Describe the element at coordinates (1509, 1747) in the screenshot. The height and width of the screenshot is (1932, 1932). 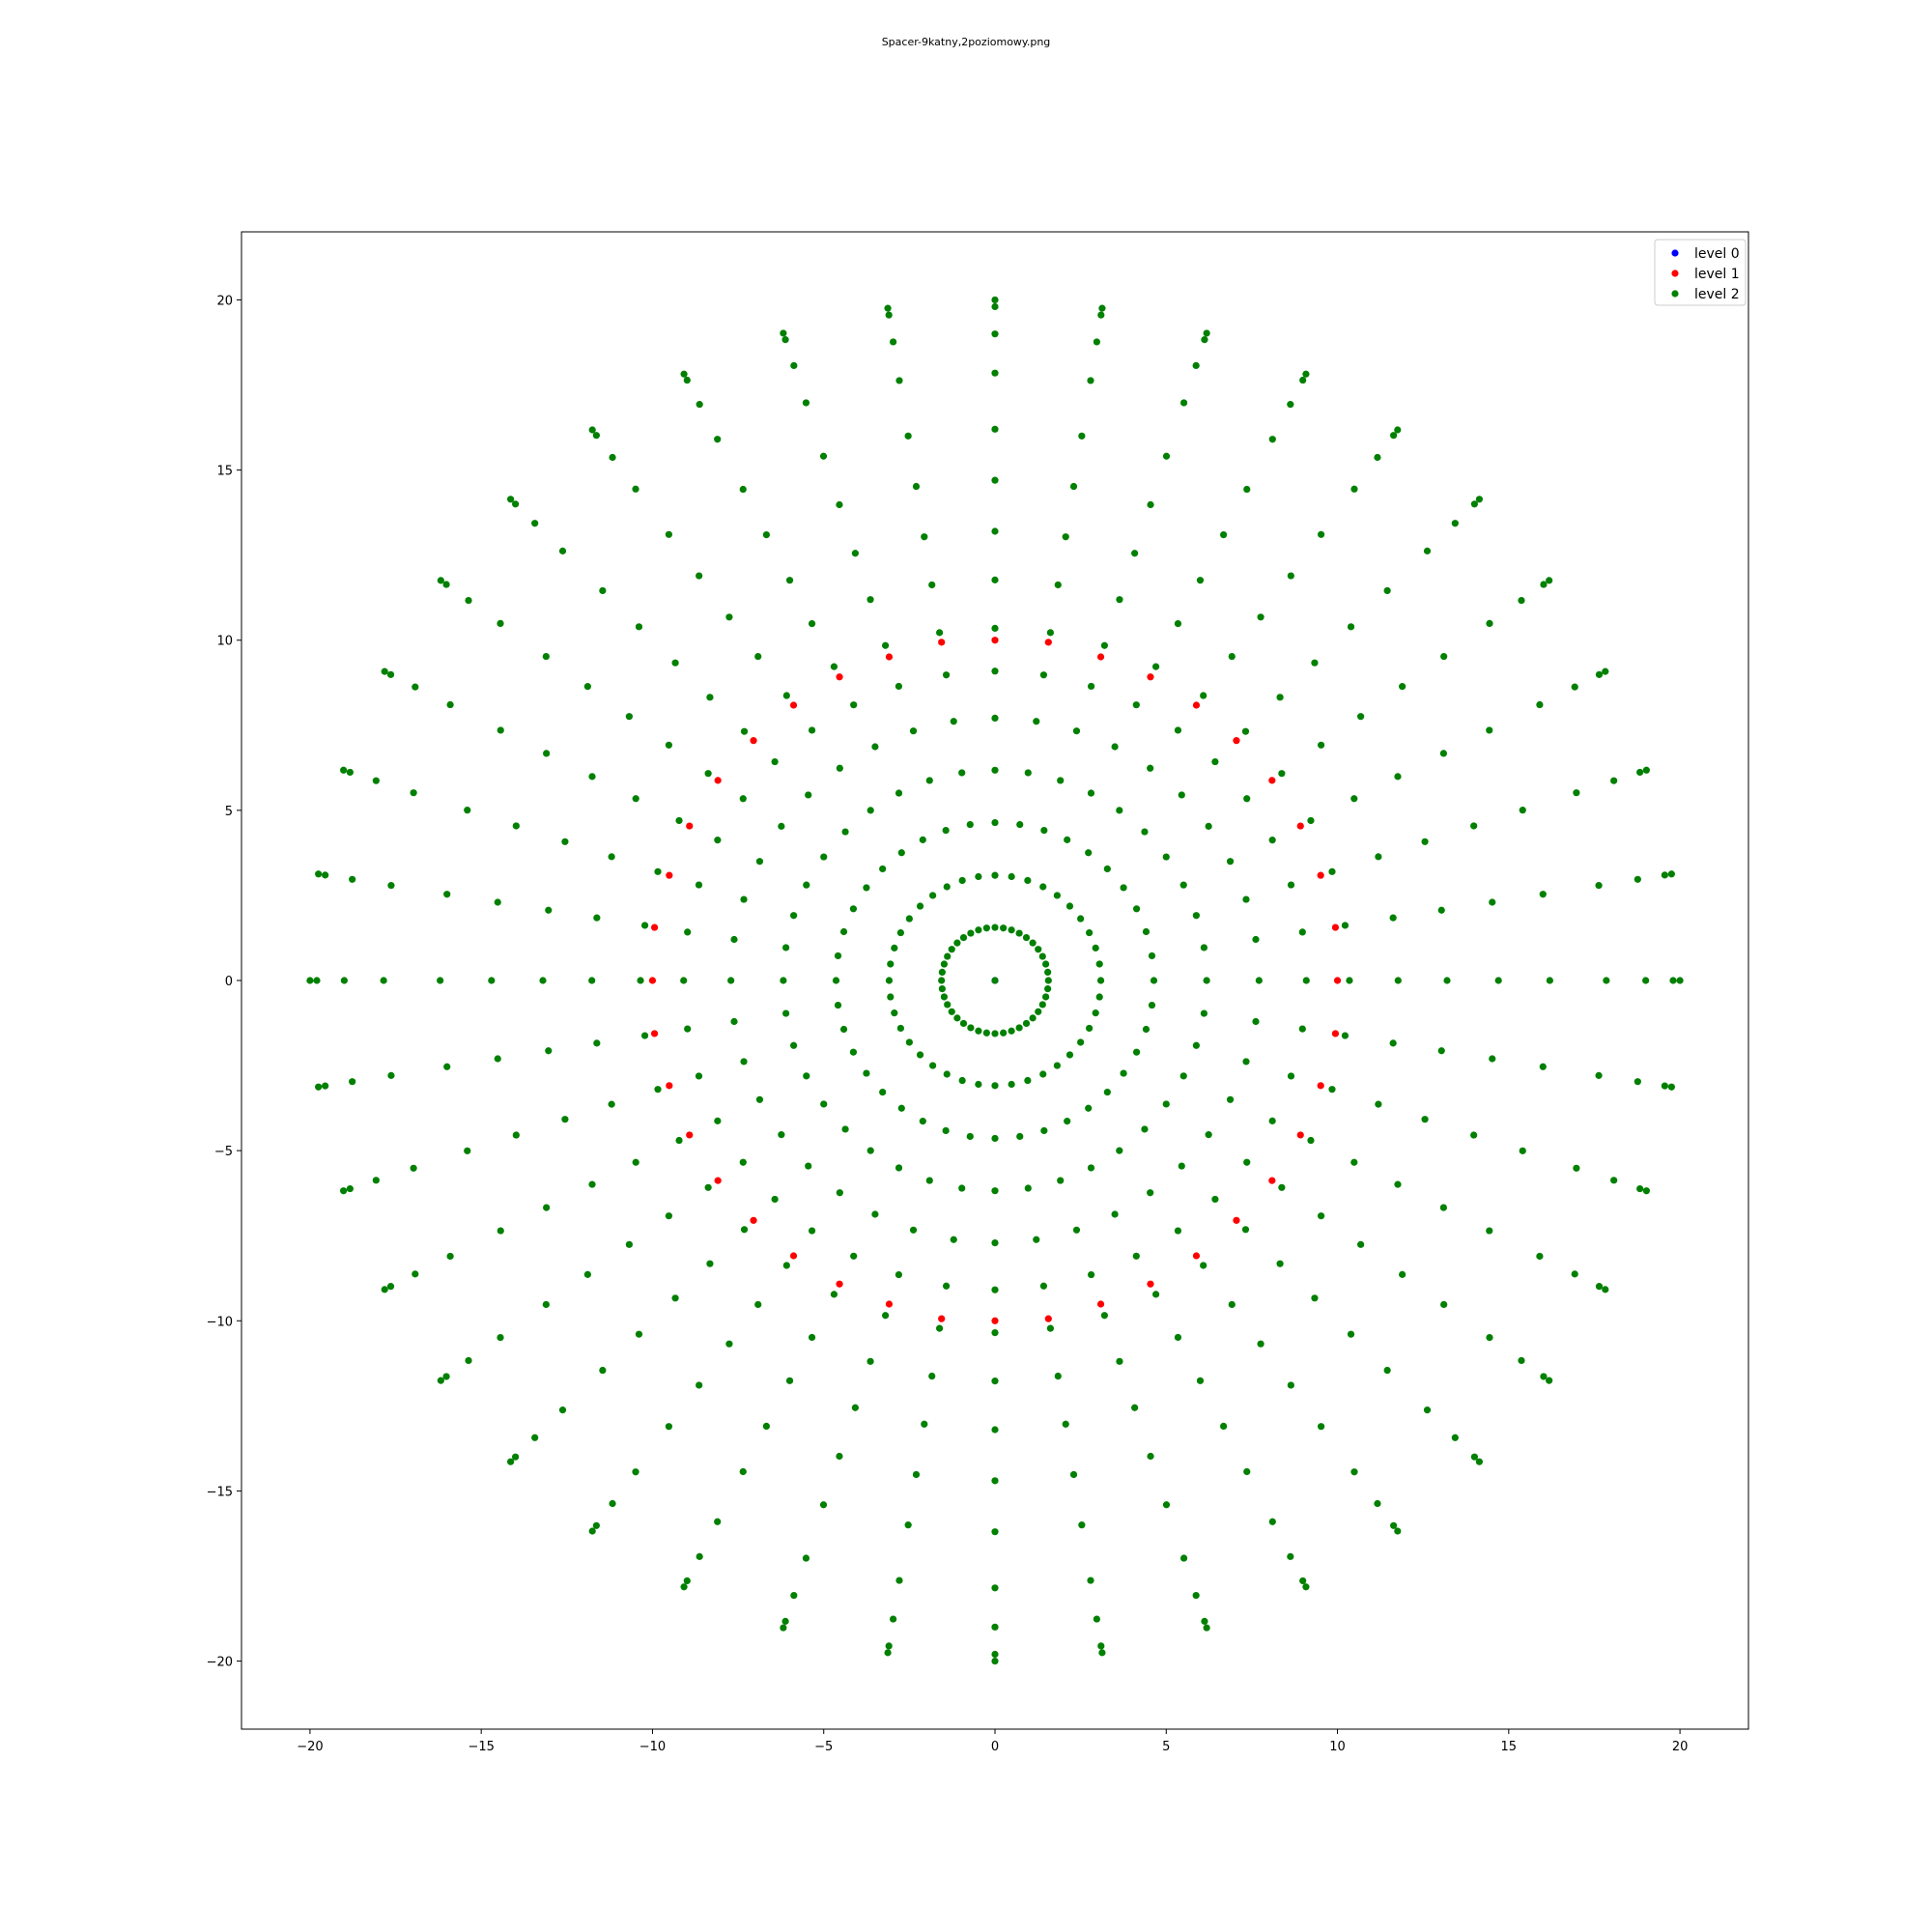
I see `x-tick-label: 15` at that location.